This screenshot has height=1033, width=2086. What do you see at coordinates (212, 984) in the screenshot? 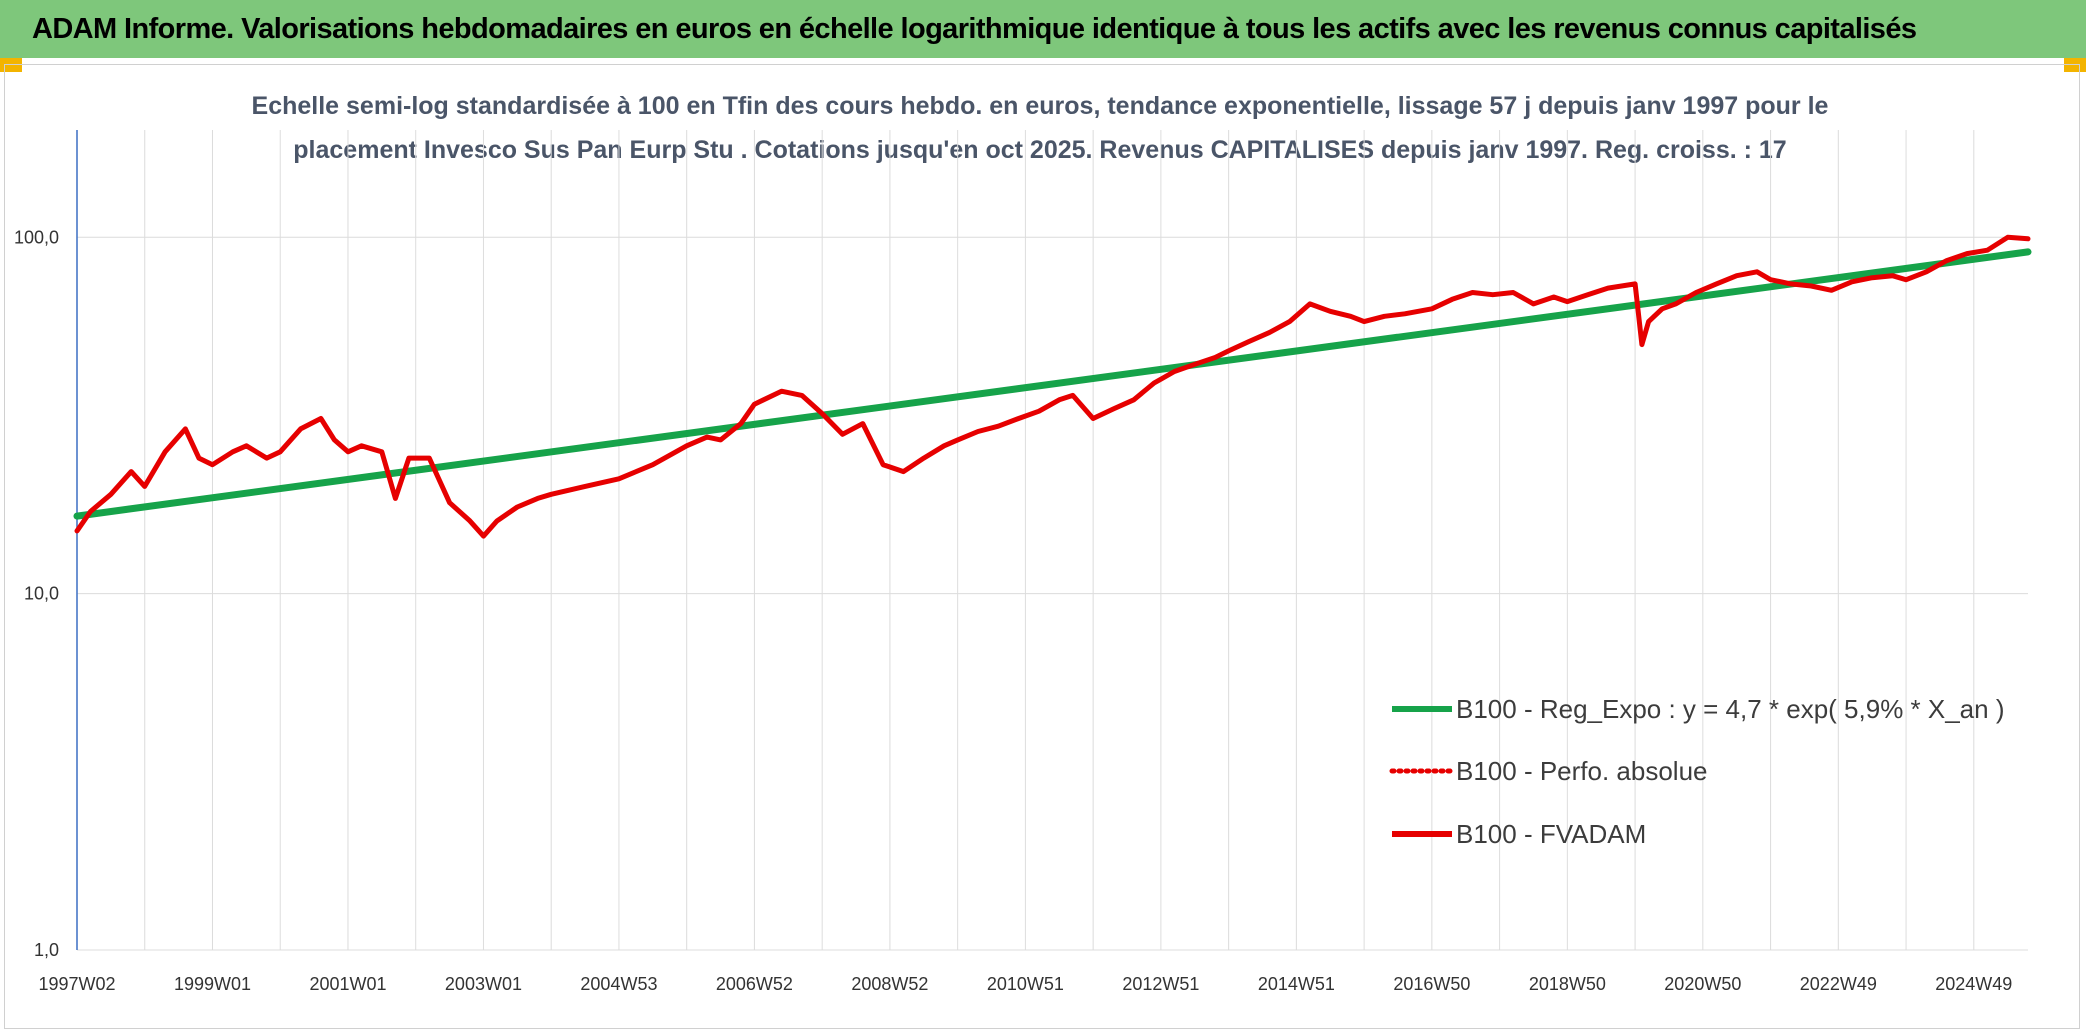
I see `x-tick-label: 1999W01` at bounding box center [212, 984].